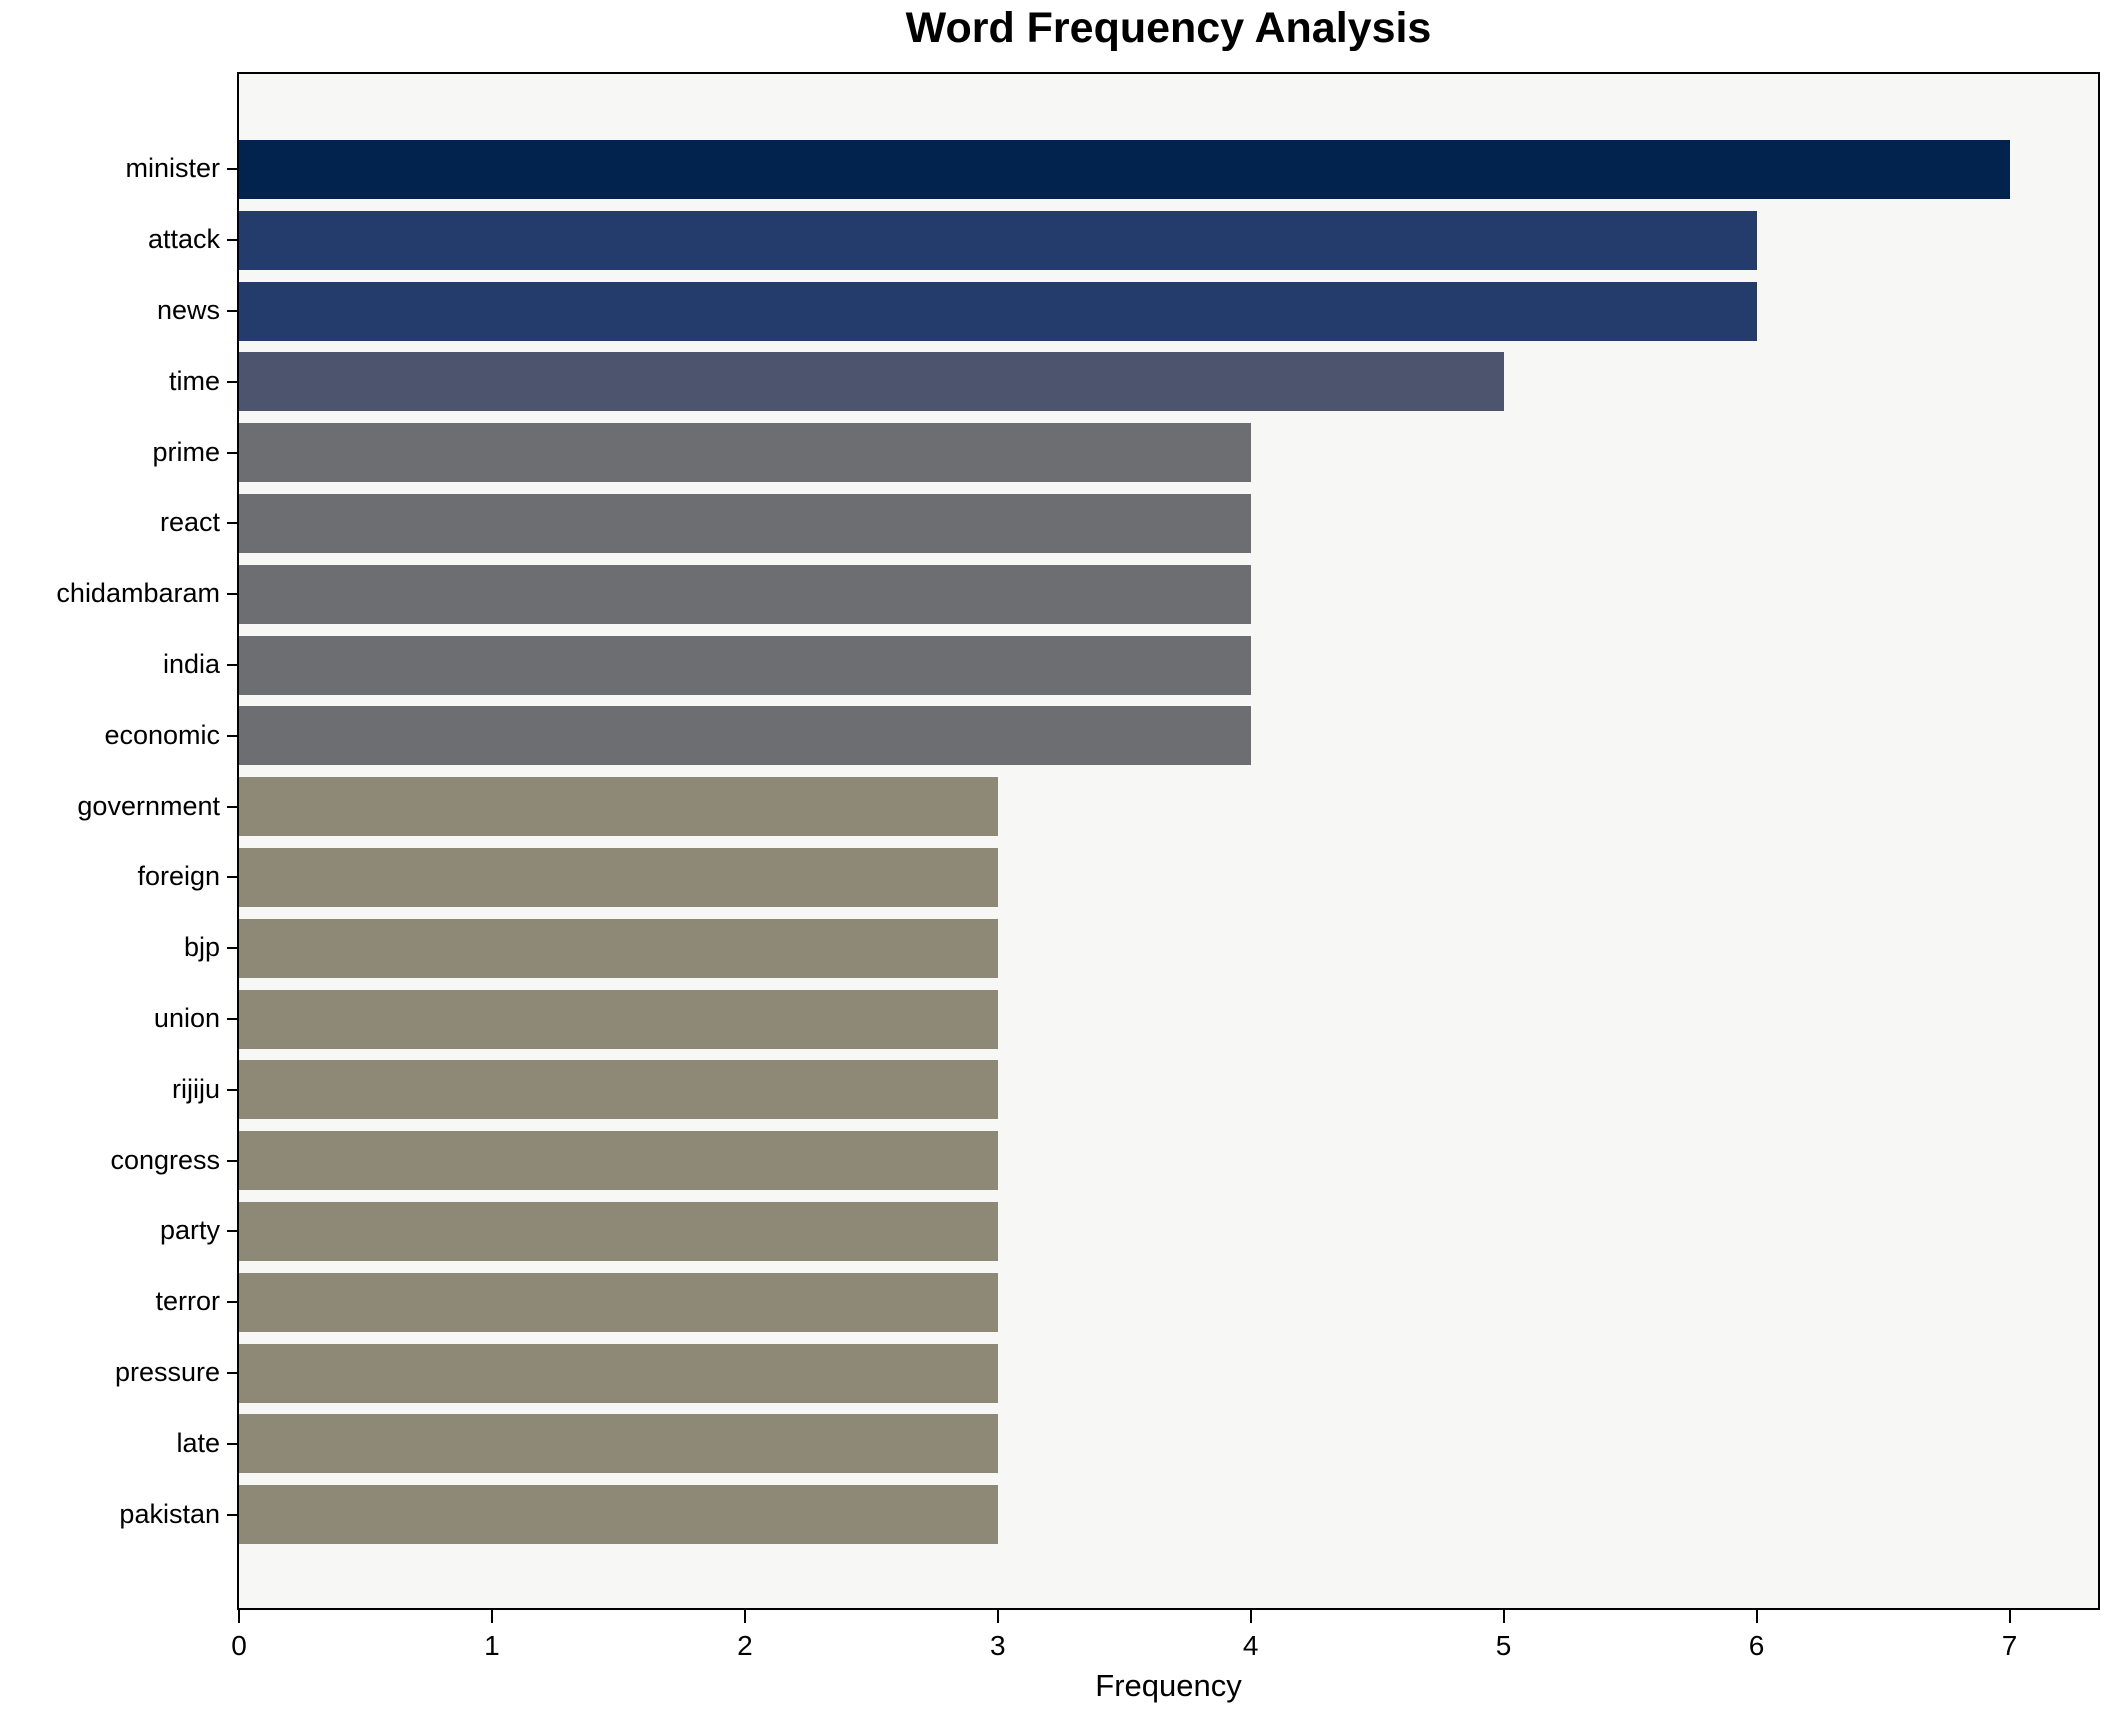 The height and width of the screenshot is (1722, 2121). I want to click on y-tick-label-pakistan: pakistan, so click(169, 1513).